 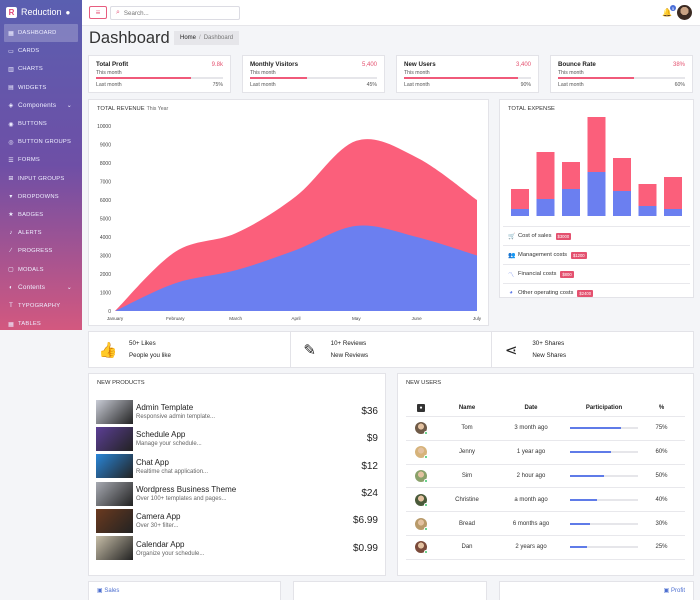 I want to click on sidebar-item-badges: ★ BADGES, so click(x=41, y=215).